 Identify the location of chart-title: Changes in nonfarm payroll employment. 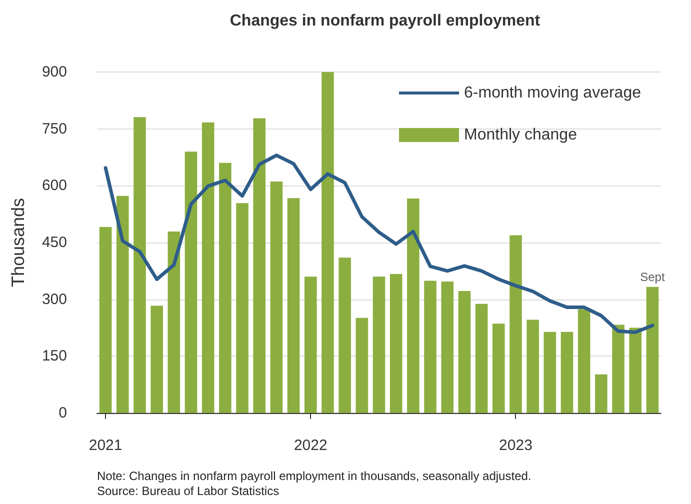
(385, 21).